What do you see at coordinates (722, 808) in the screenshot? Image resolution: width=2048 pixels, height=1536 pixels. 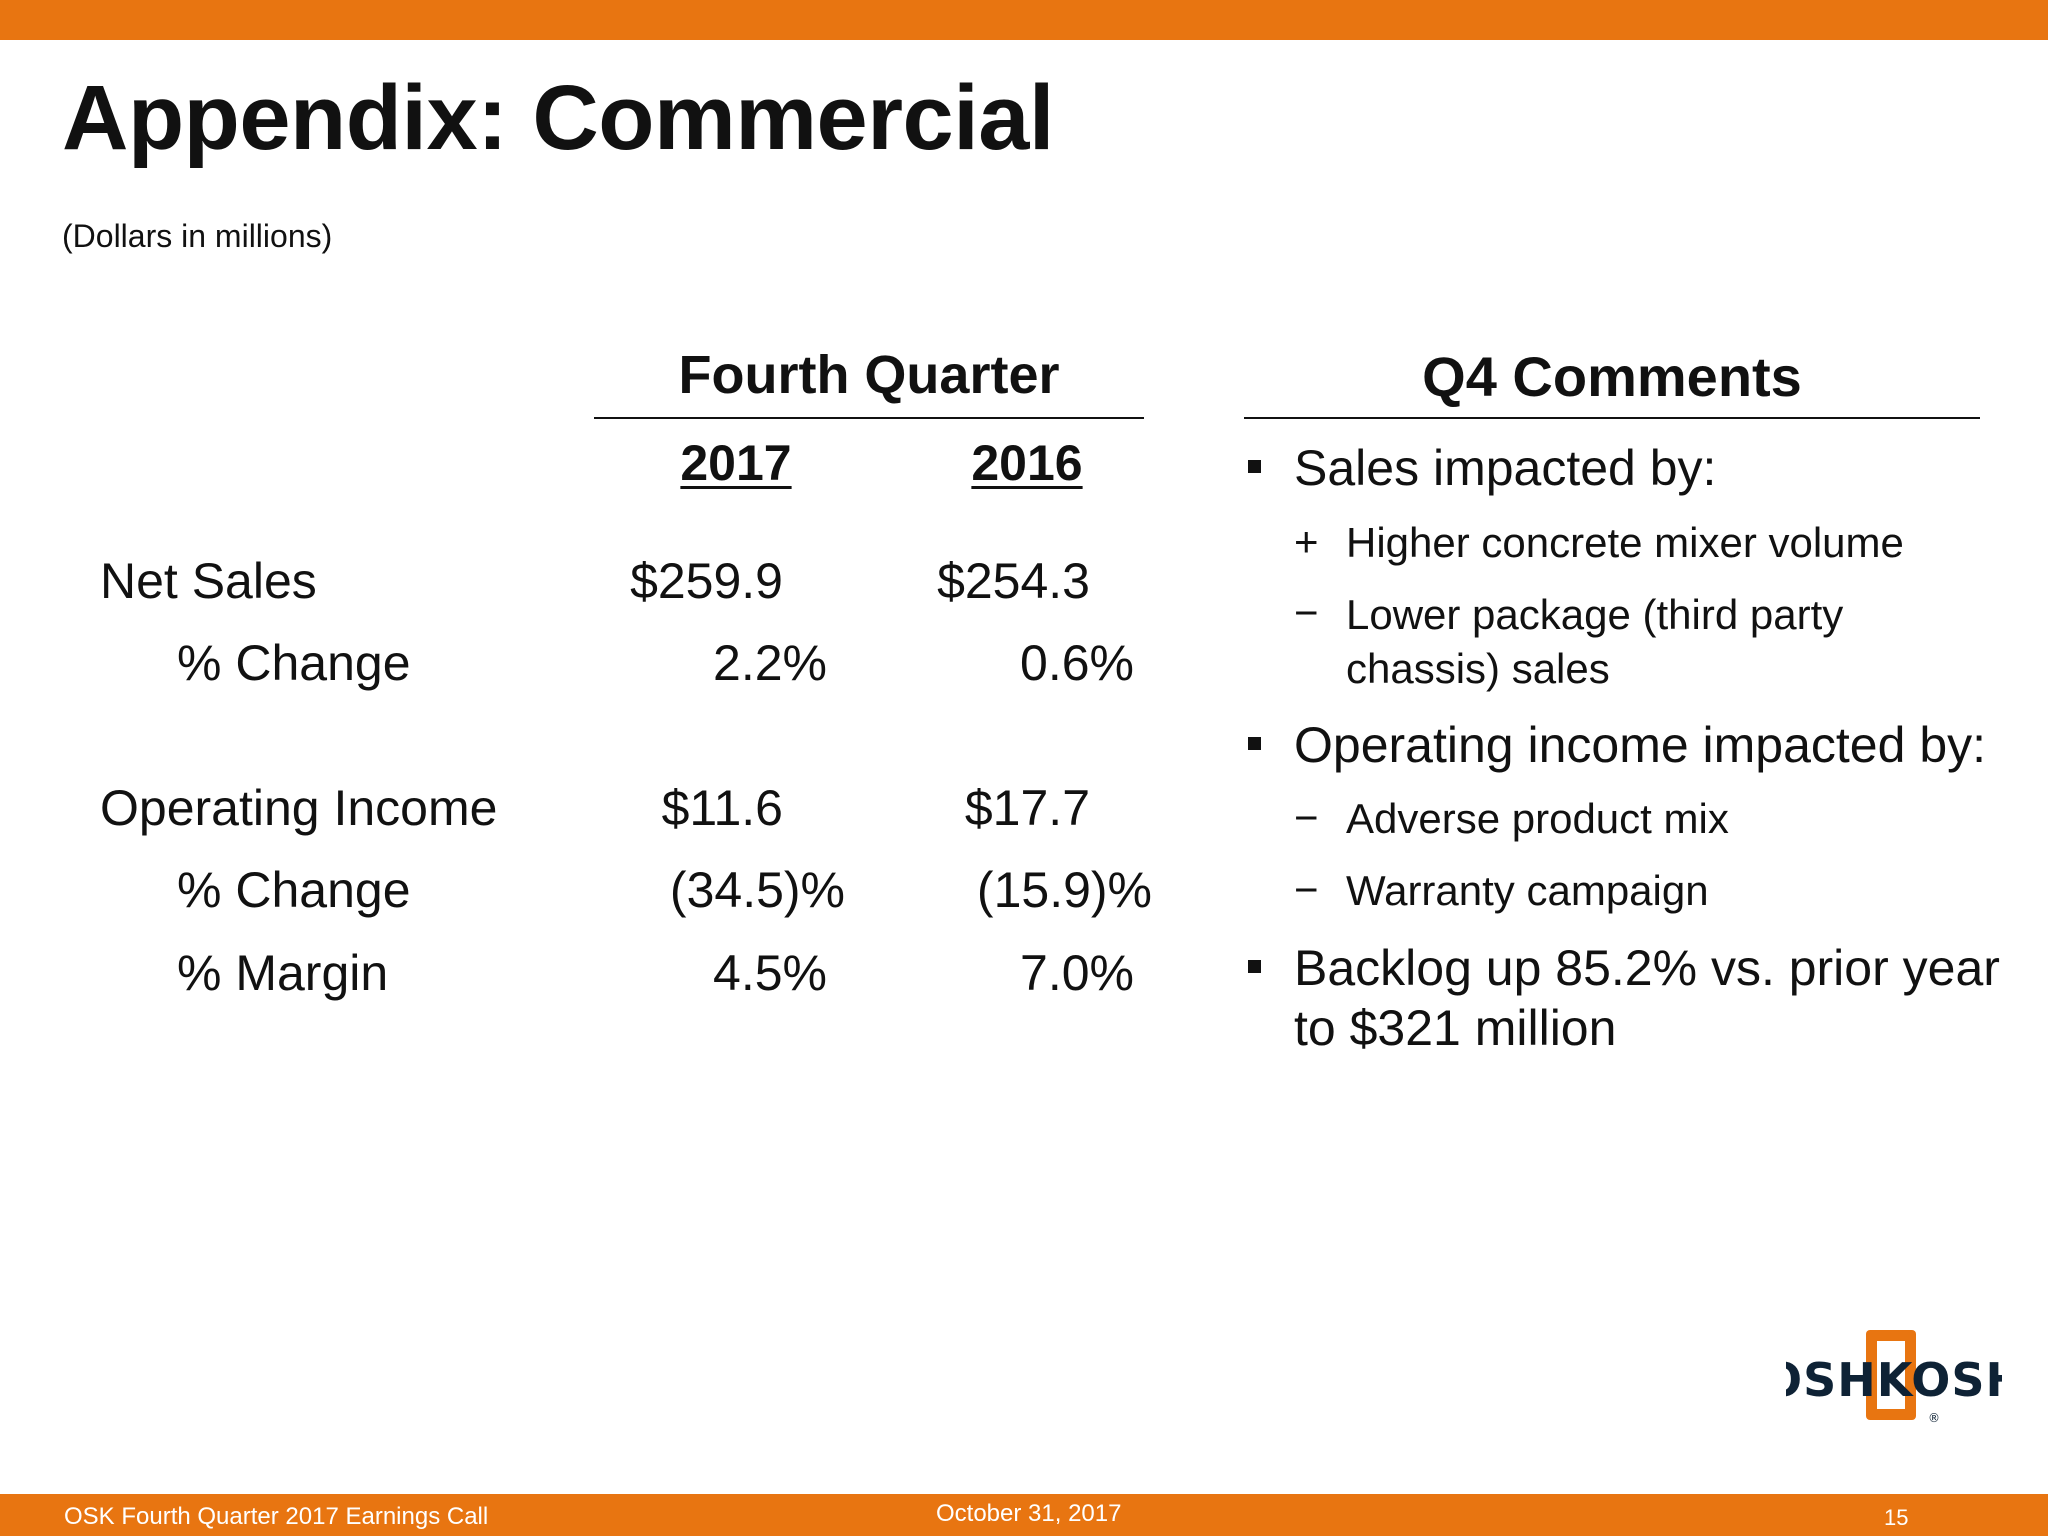 I see `value-2017: $11.6` at bounding box center [722, 808].